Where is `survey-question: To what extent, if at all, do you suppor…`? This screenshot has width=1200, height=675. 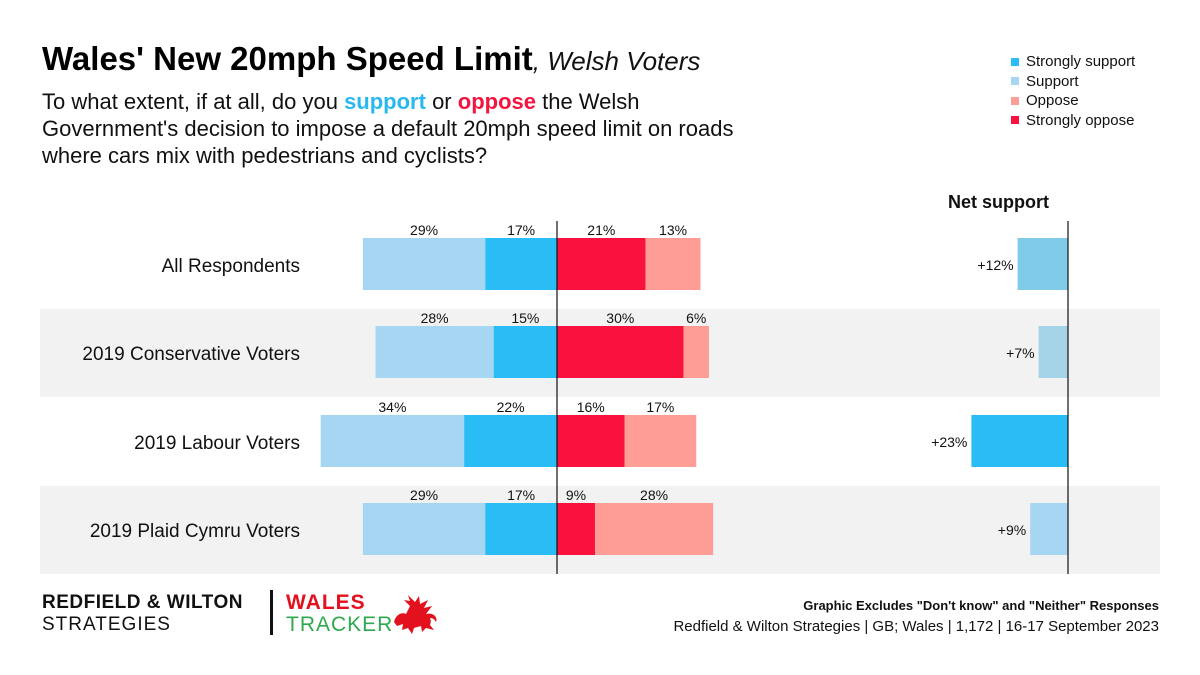 survey-question: To what extent, if at all, do you suppor… is located at coordinates (402, 128).